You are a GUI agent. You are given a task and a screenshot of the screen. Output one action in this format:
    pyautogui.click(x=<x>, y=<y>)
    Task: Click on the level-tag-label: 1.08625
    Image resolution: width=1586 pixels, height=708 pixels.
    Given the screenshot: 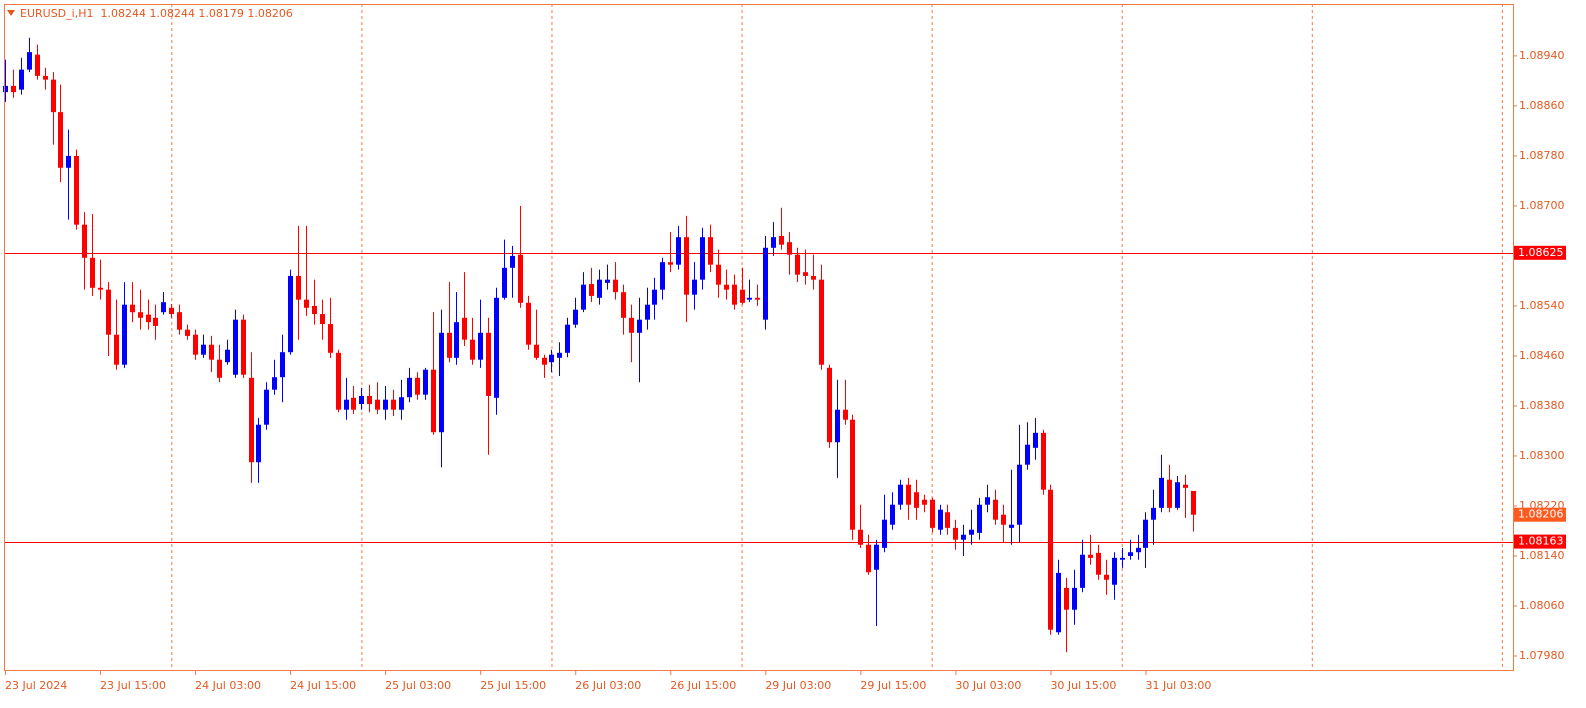 What is the action you would take?
    pyautogui.click(x=1541, y=252)
    